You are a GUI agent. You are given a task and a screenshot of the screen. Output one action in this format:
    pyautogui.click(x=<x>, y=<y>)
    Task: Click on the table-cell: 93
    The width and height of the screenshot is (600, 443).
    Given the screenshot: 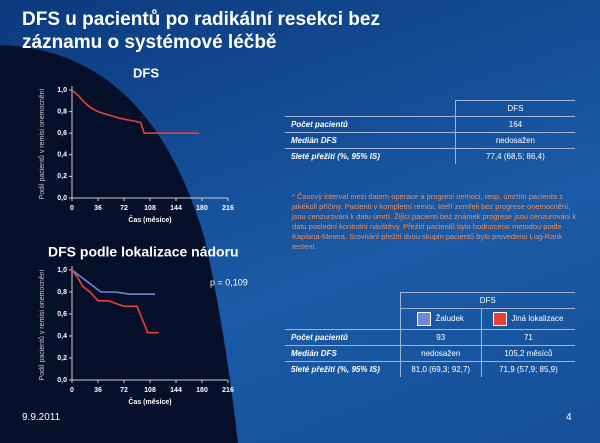 What is the action you would take?
    pyautogui.click(x=440, y=337)
    